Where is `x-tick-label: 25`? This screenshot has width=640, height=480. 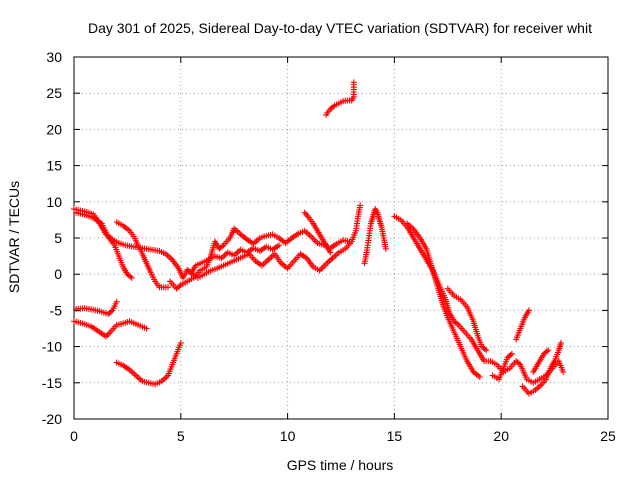 x-tick-label: 25 is located at coordinates (608, 436).